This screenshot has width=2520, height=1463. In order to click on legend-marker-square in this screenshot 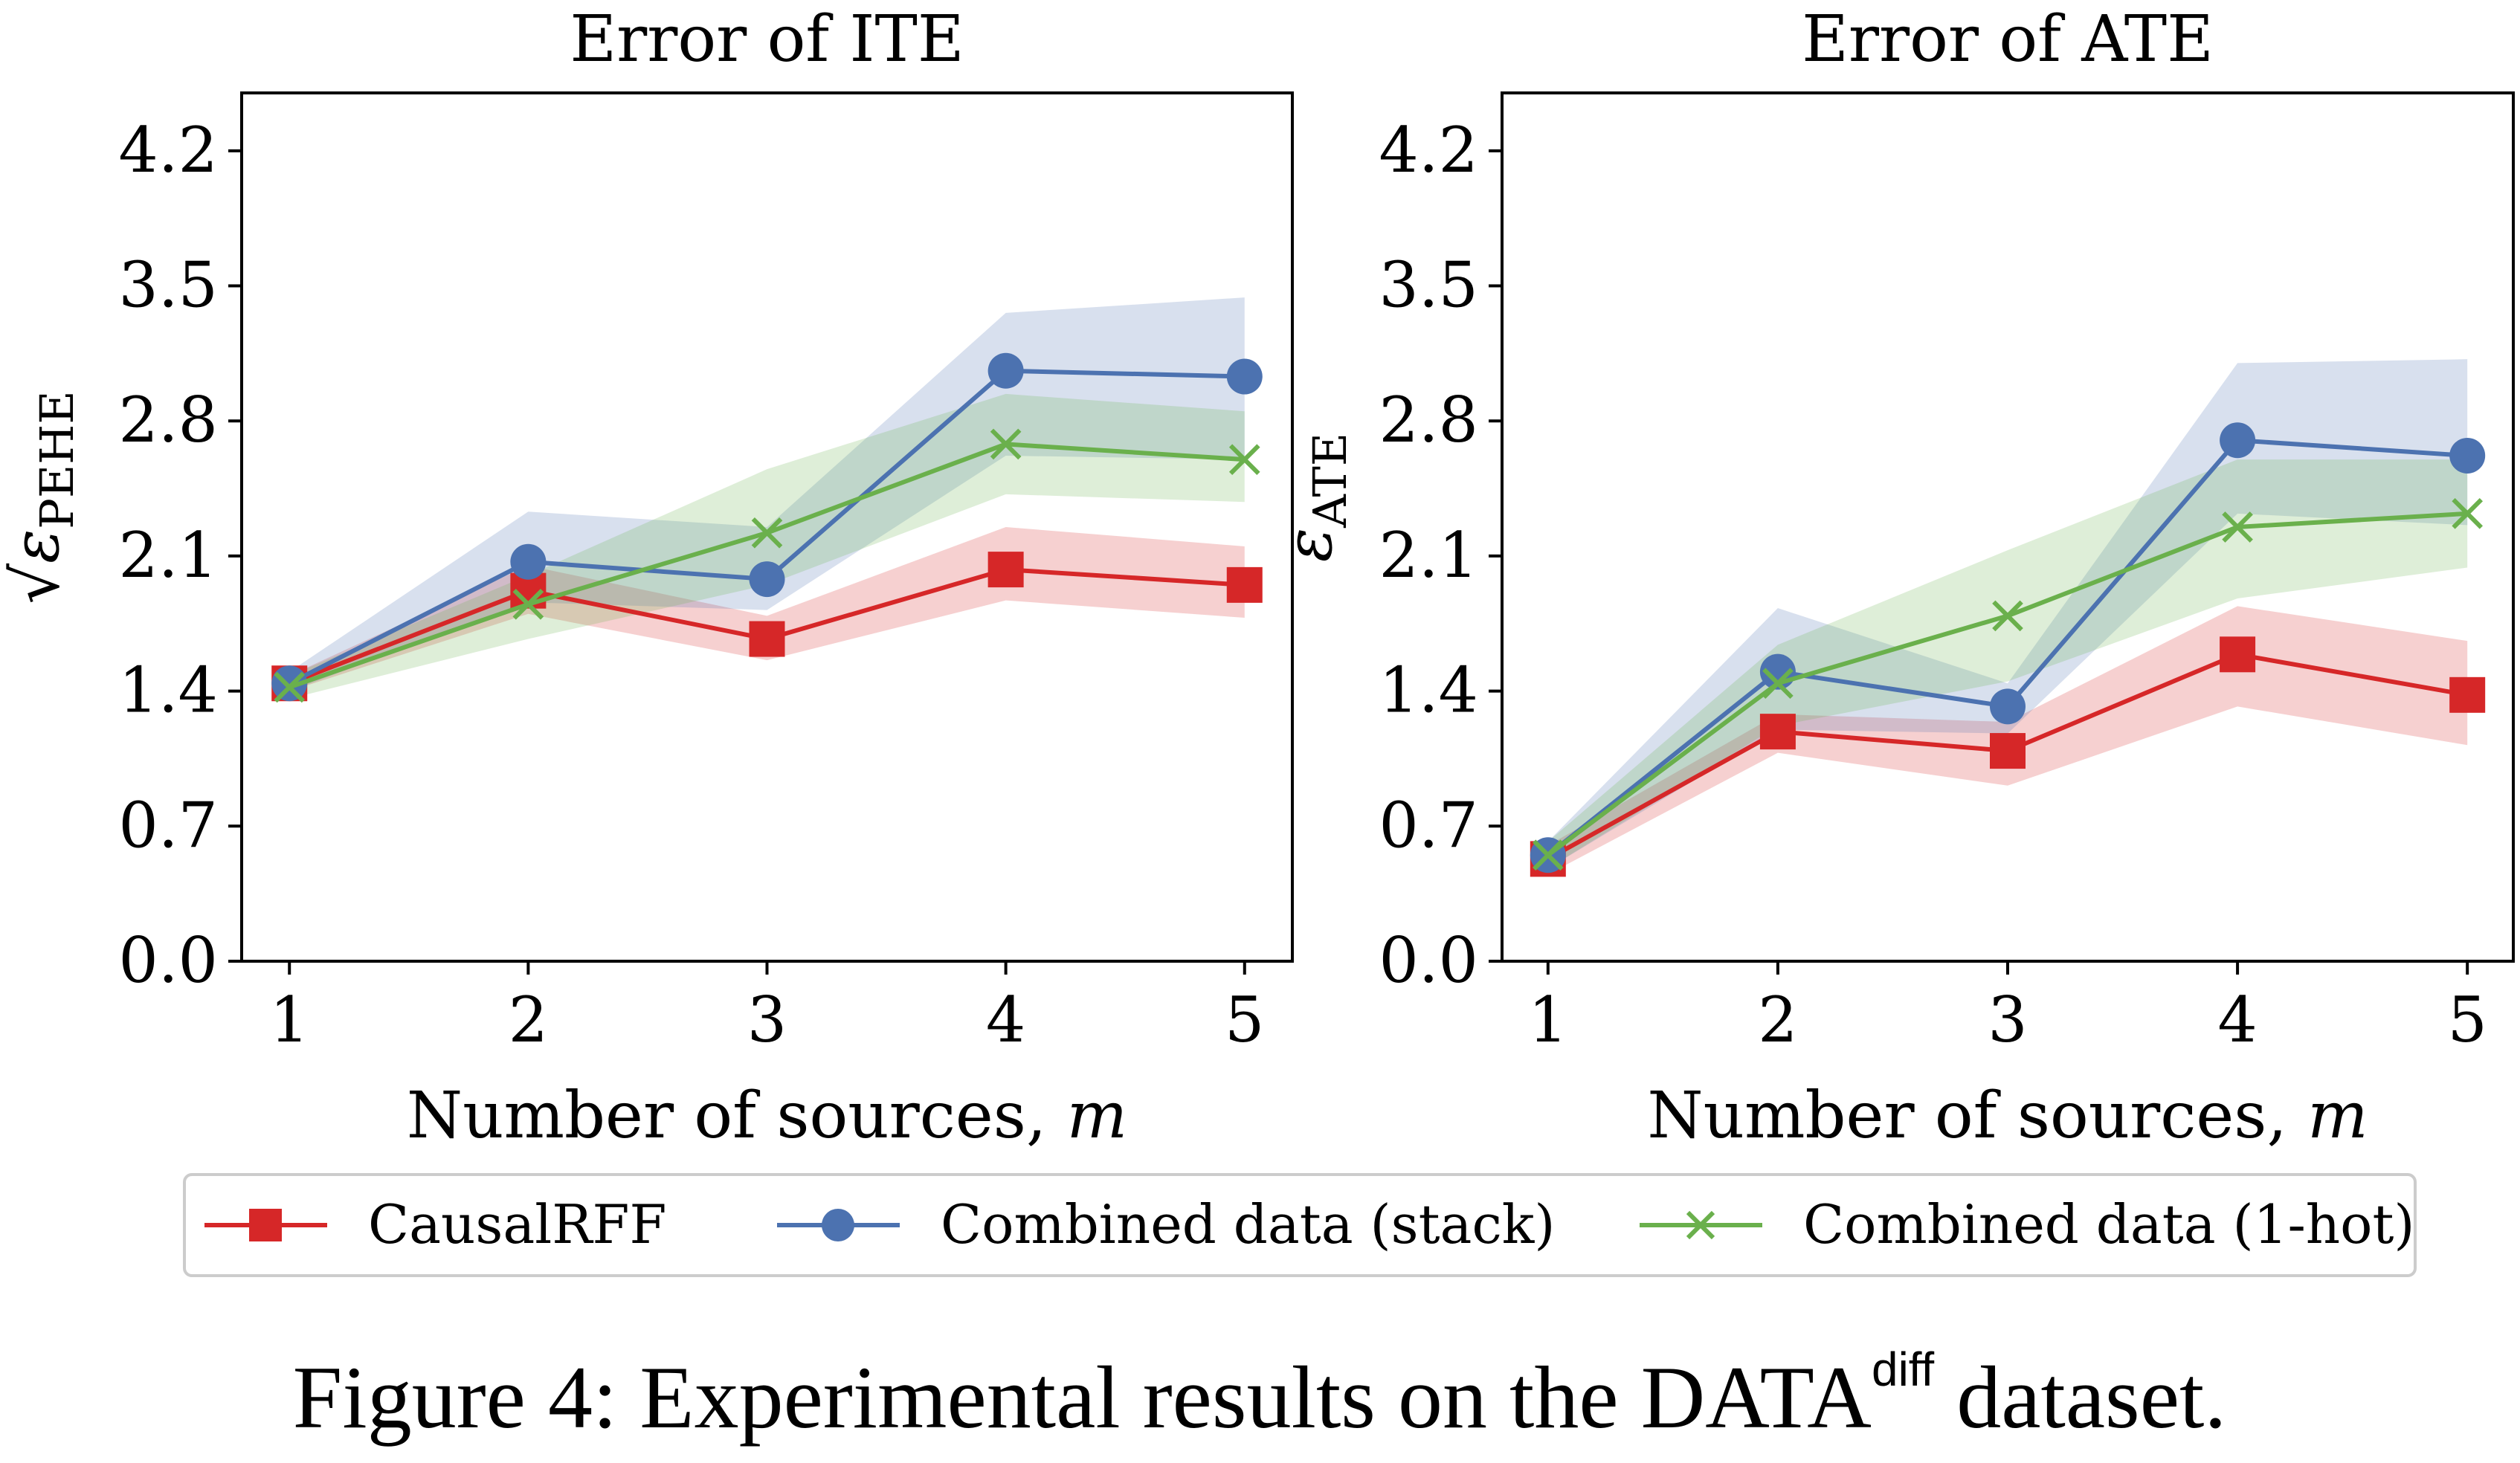, I will do `click(265, 1225)`.